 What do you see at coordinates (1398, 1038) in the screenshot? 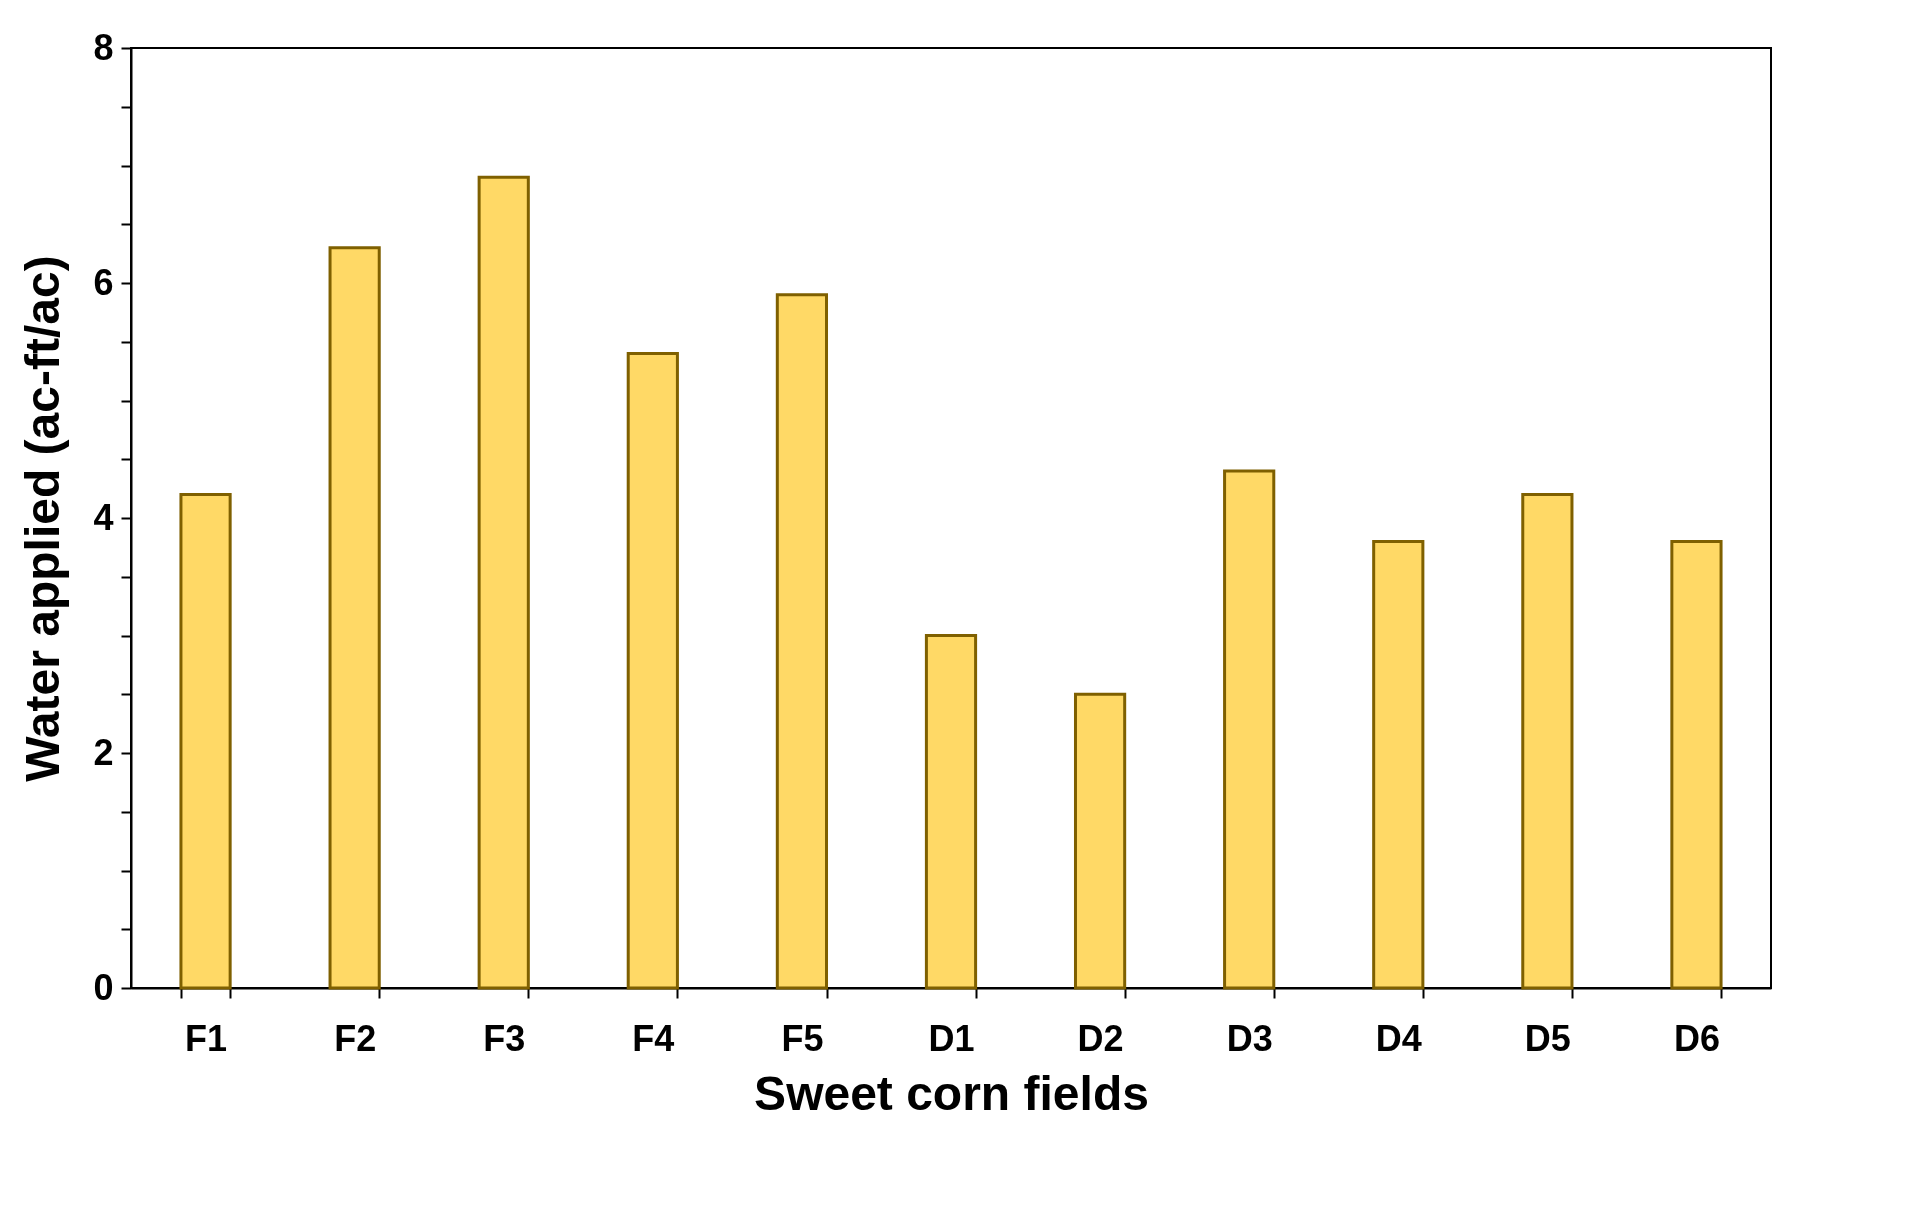
I see `x-tick-label: D4` at bounding box center [1398, 1038].